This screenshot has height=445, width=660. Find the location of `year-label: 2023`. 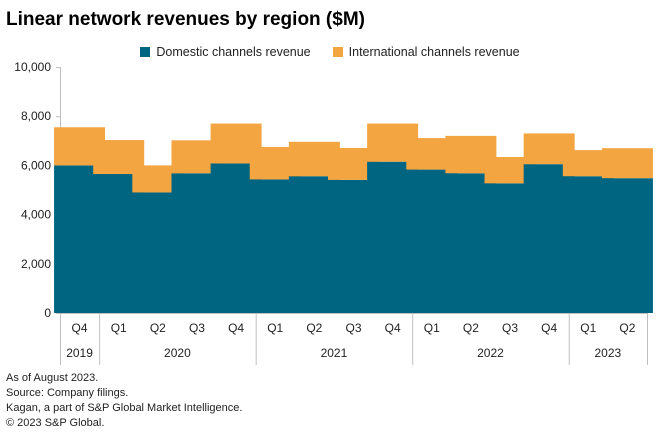

year-label: 2023 is located at coordinates (608, 353).